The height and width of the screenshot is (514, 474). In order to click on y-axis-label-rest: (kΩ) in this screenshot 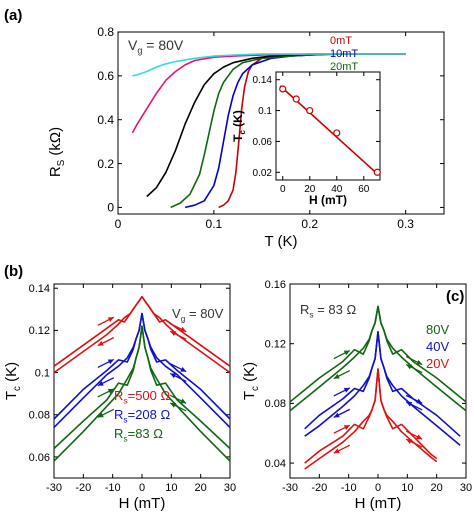, I will do `click(55, 143)`.